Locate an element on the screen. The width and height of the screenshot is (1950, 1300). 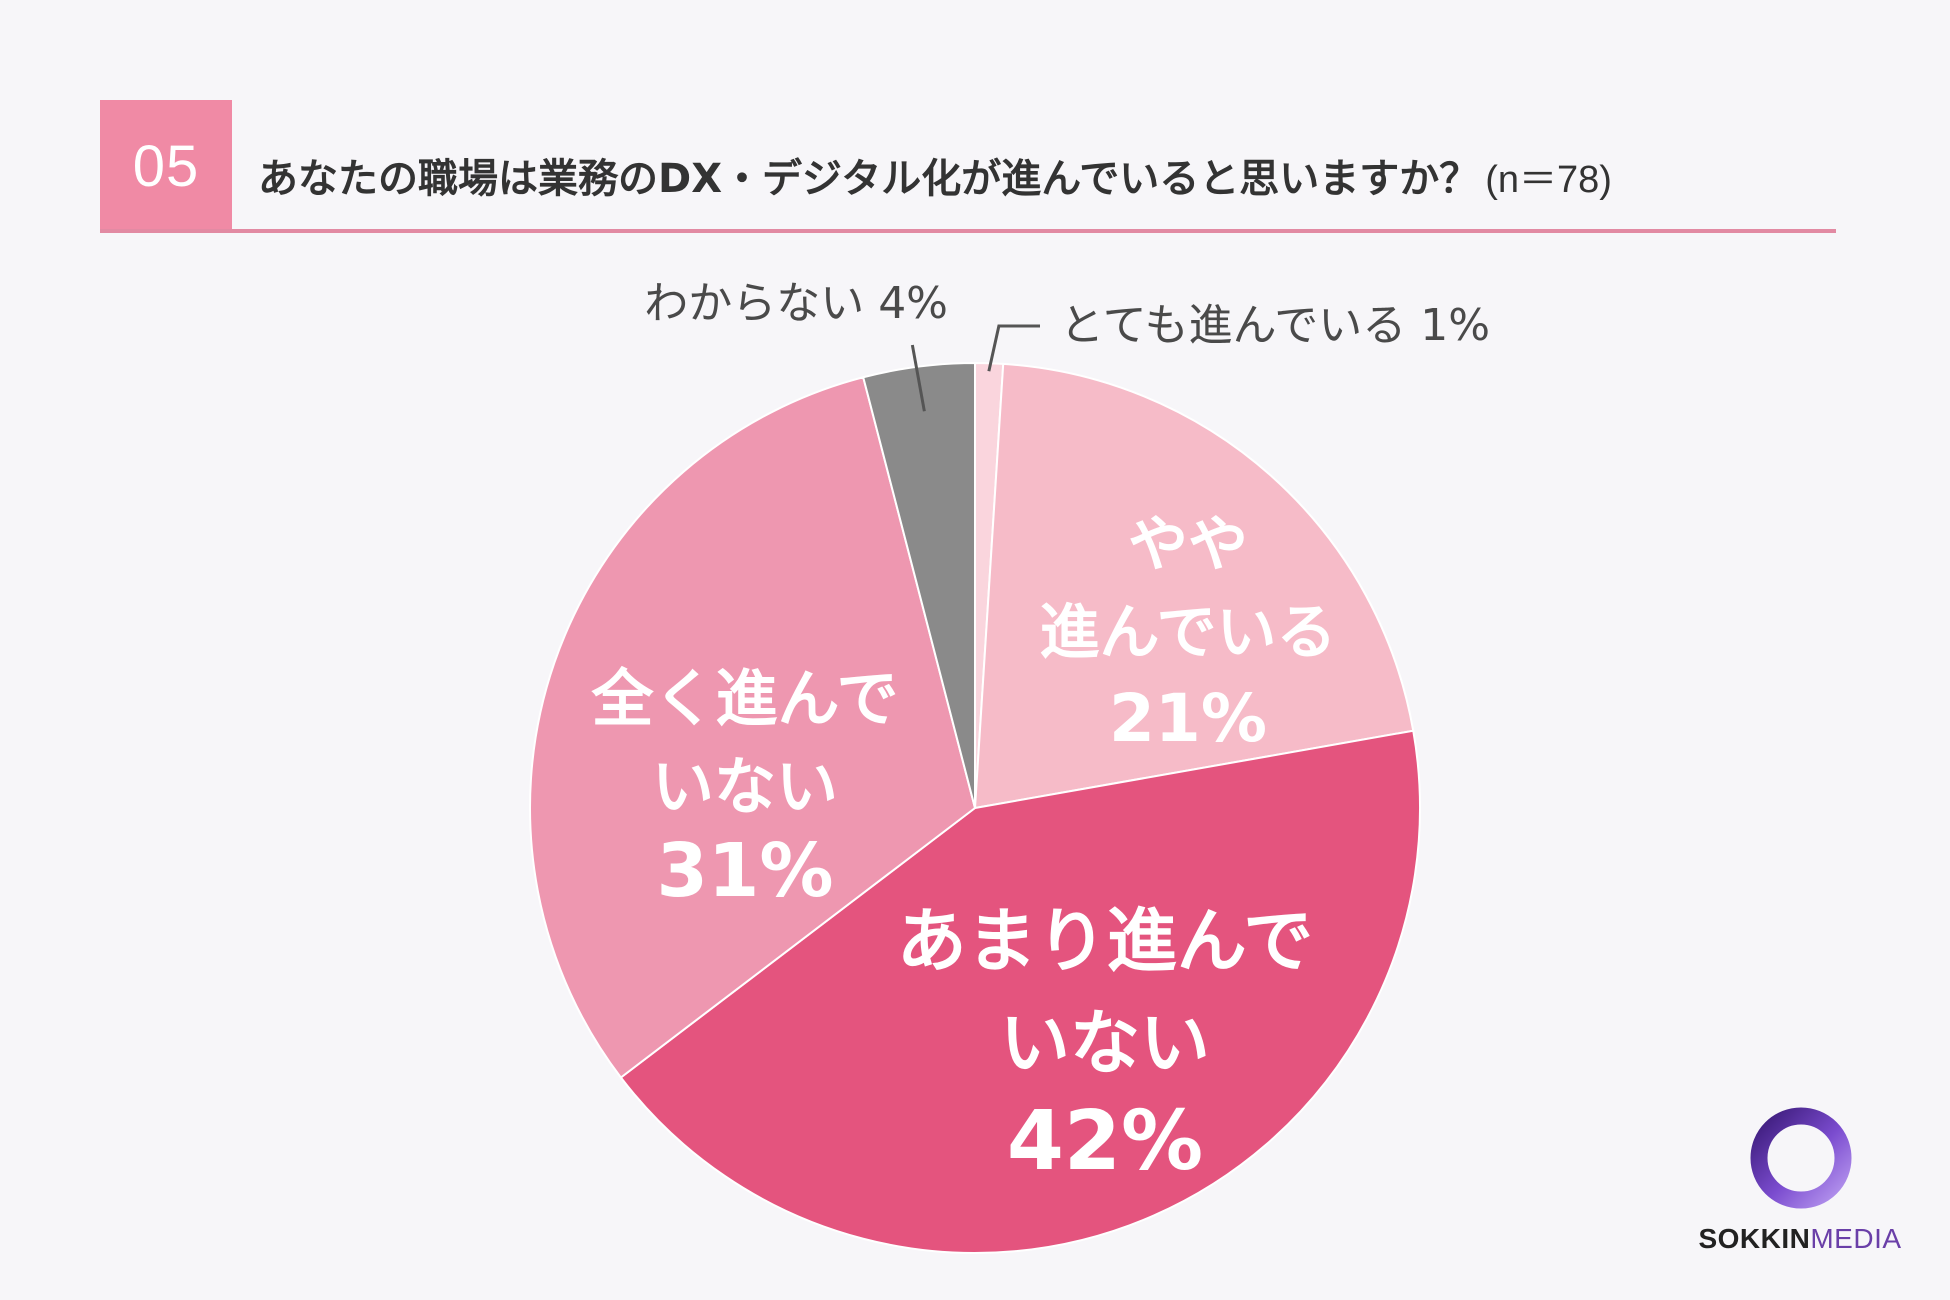
leader-line-dont-know is located at coordinates (918, 378).